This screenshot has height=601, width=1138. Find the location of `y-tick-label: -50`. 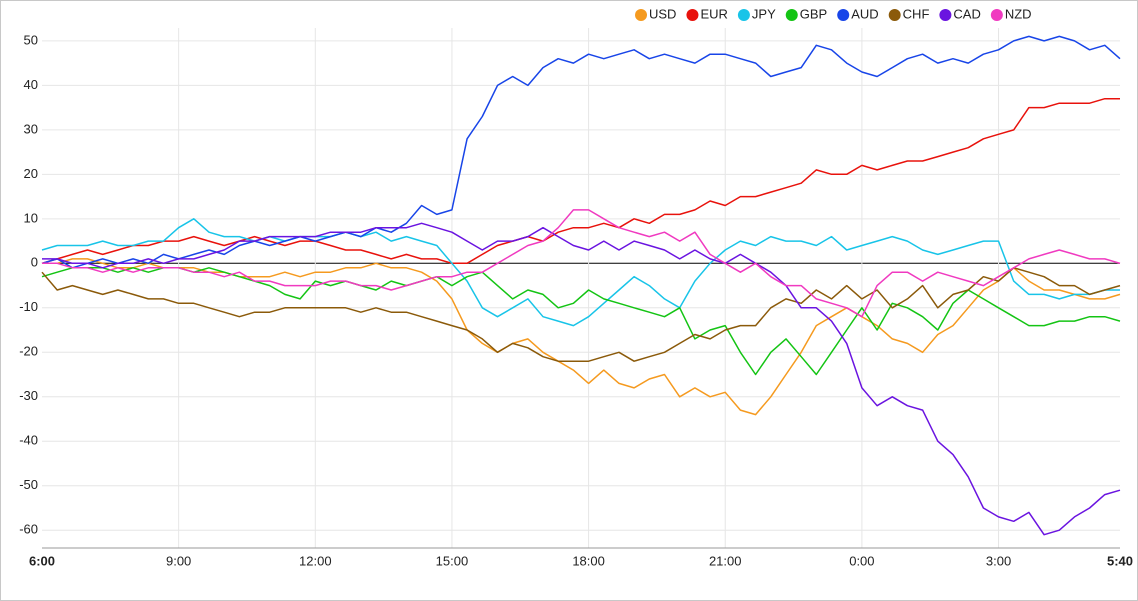

y-tick-label: -50 is located at coordinates (28, 484).